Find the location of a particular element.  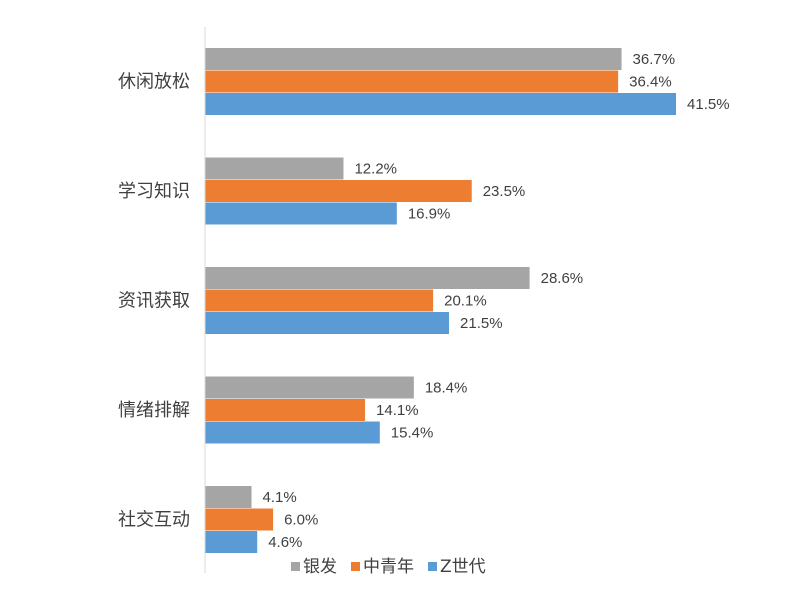

data-label: 18.4% is located at coordinates (446, 388).